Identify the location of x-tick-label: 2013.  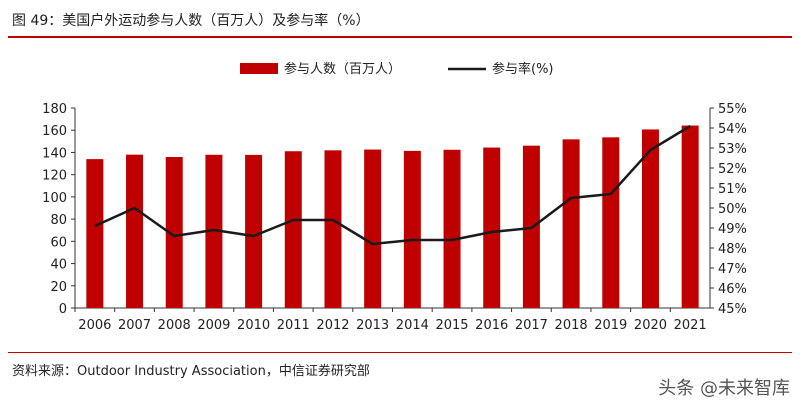
(372, 325).